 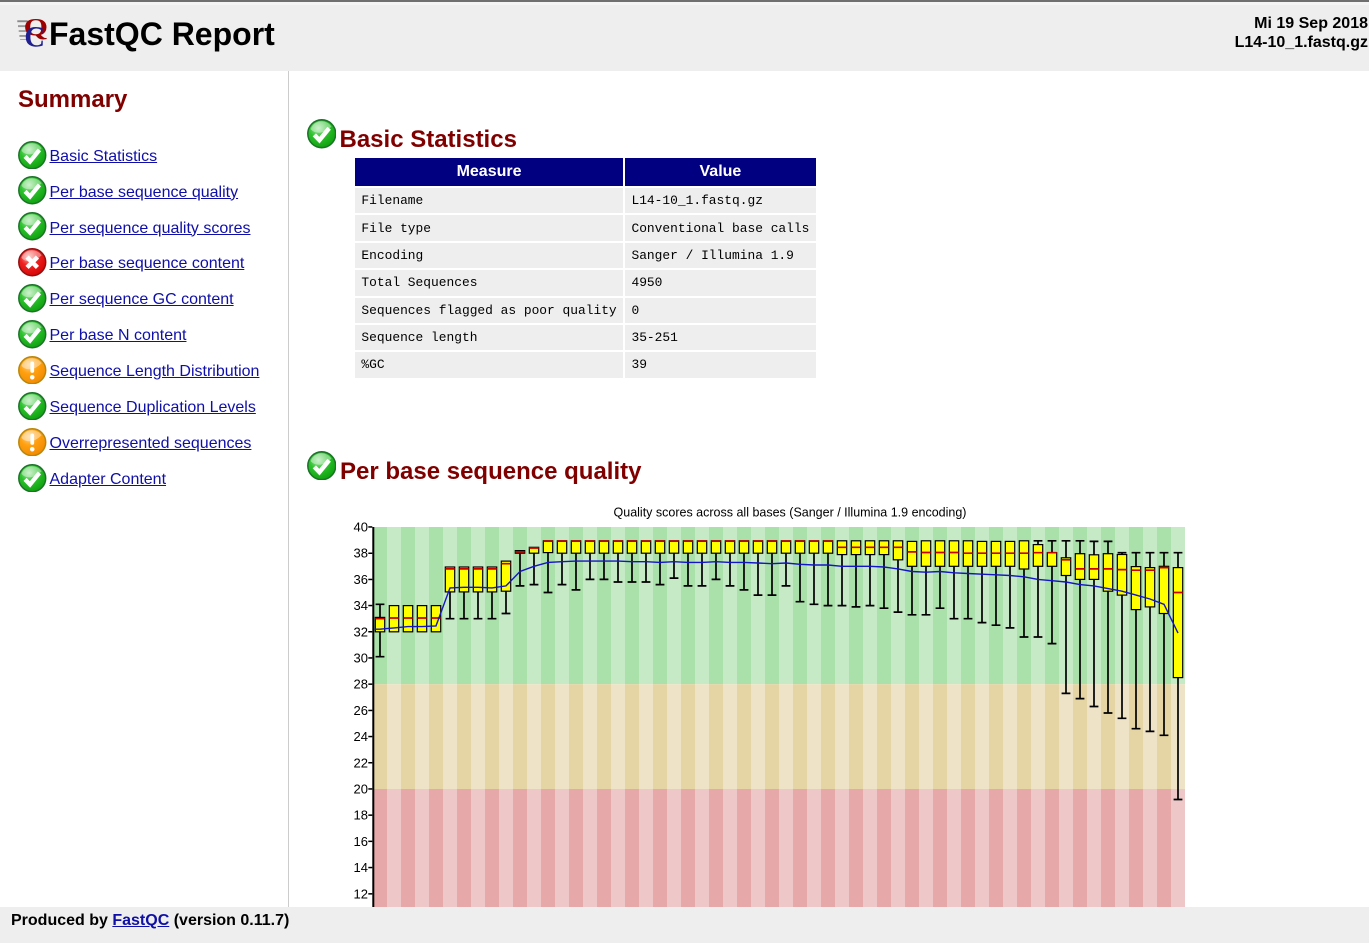 I want to click on svg-text: C, so click(x=34, y=36).